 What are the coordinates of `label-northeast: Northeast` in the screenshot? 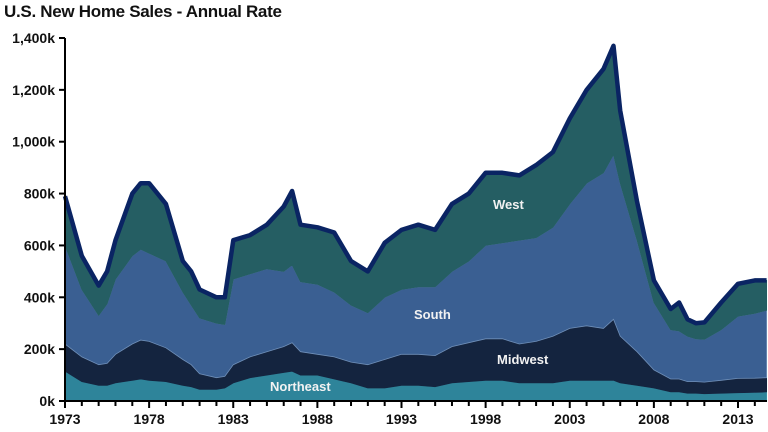 It's located at (300, 386).